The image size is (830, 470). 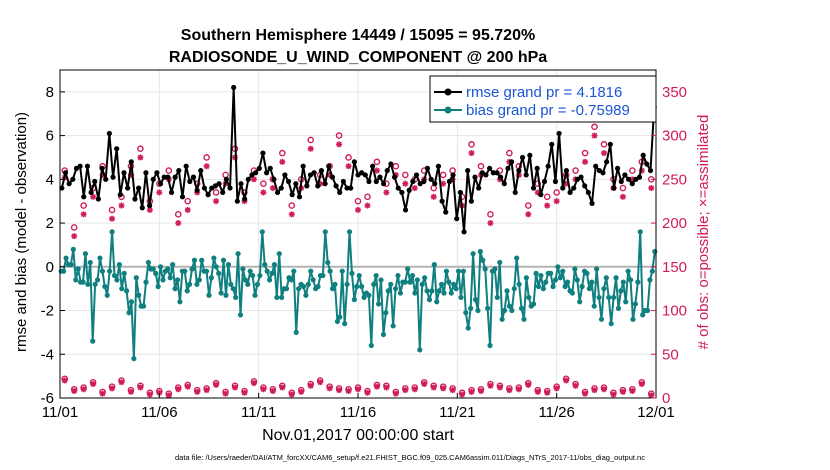 I want to click on y2-tick-label: 300, so click(x=674, y=136).